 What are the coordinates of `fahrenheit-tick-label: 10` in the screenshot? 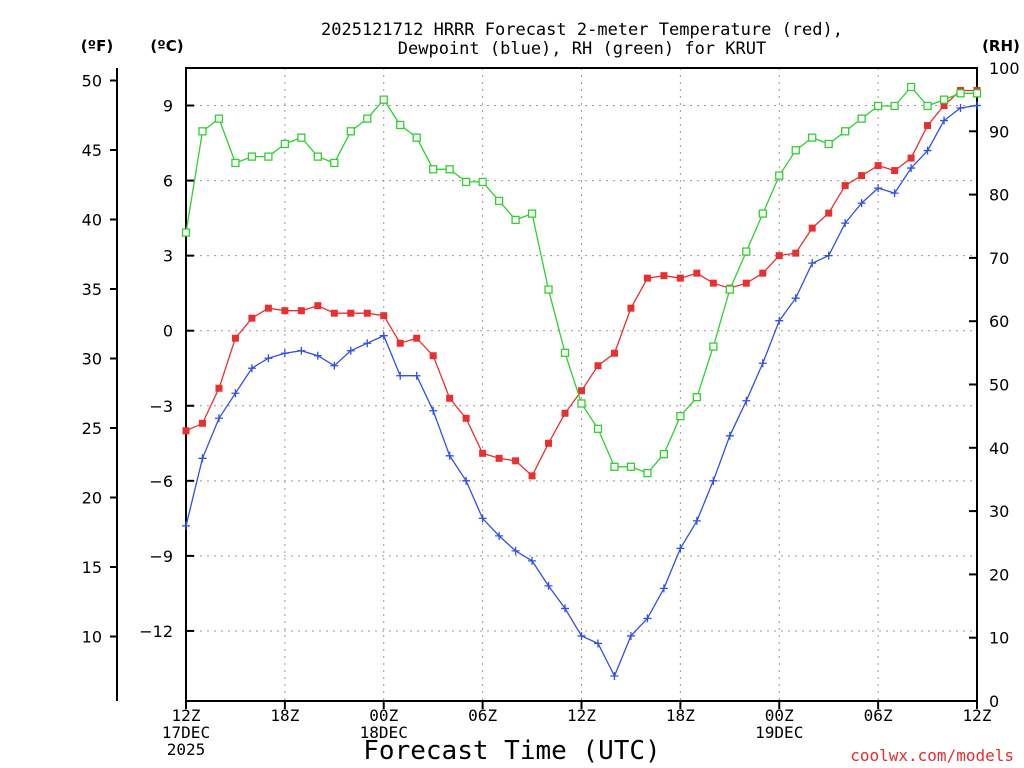 It's located at (92, 637).